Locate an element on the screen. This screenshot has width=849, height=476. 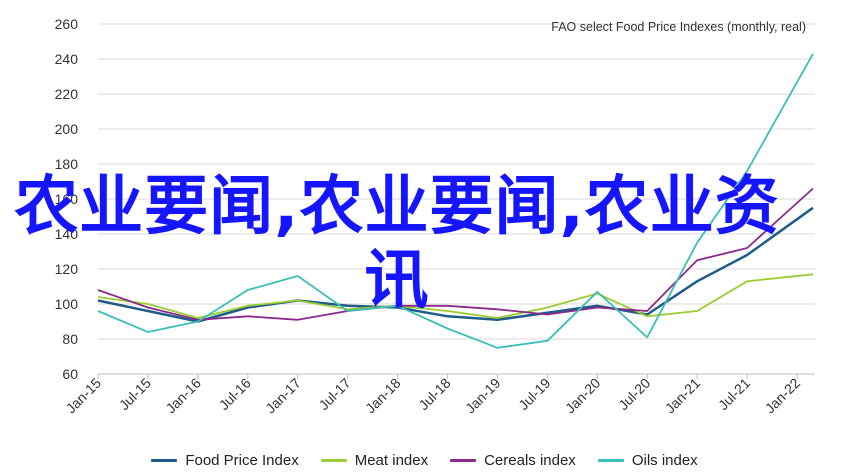
legend-label-cereals: Cereals index is located at coordinates (530, 460).